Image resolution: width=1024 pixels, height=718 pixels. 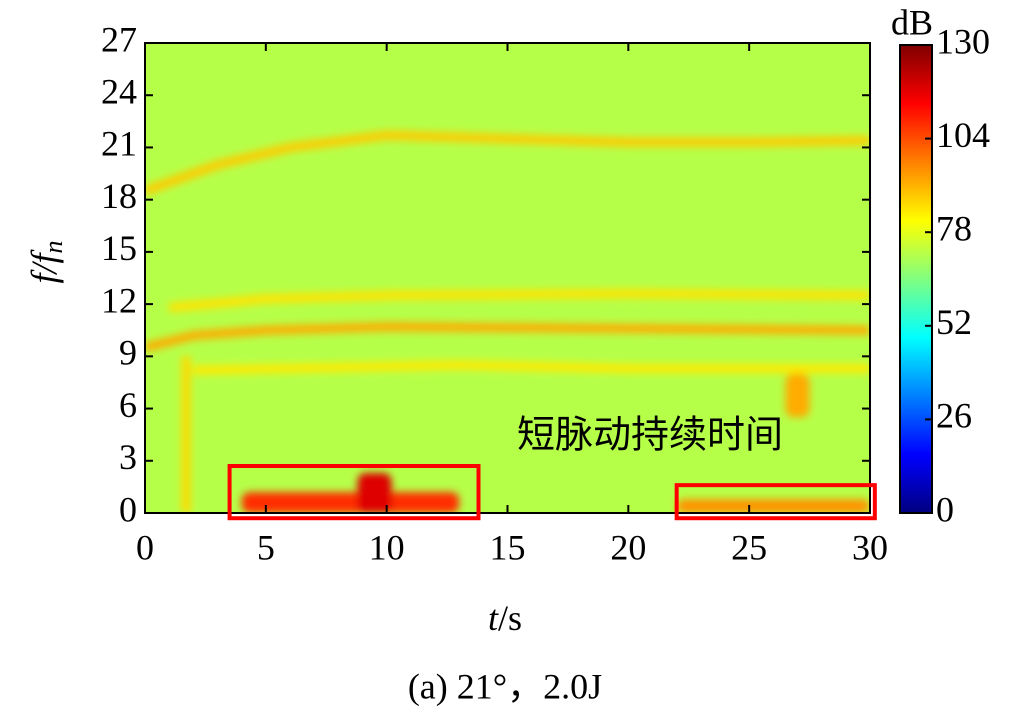 I want to click on x-tick-label: 30, so click(x=870, y=547).